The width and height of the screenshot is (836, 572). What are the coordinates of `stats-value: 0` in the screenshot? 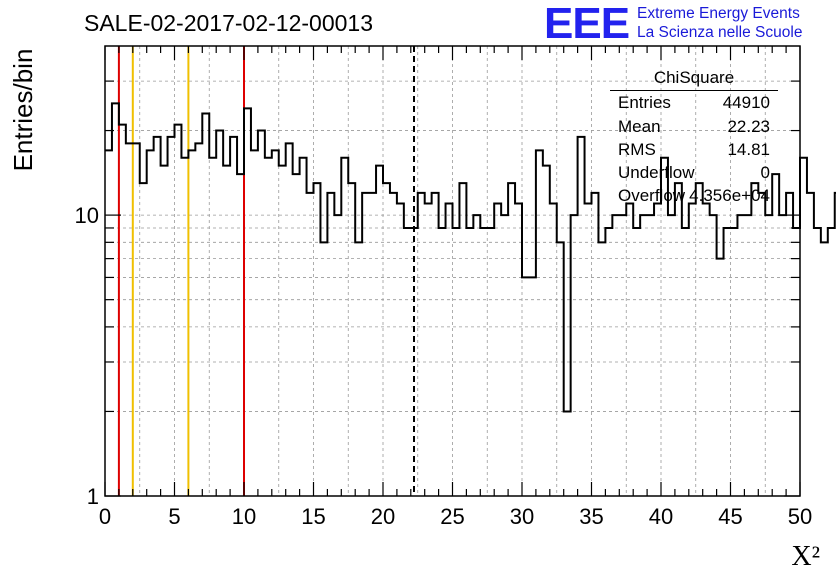 It's located at (765, 172).